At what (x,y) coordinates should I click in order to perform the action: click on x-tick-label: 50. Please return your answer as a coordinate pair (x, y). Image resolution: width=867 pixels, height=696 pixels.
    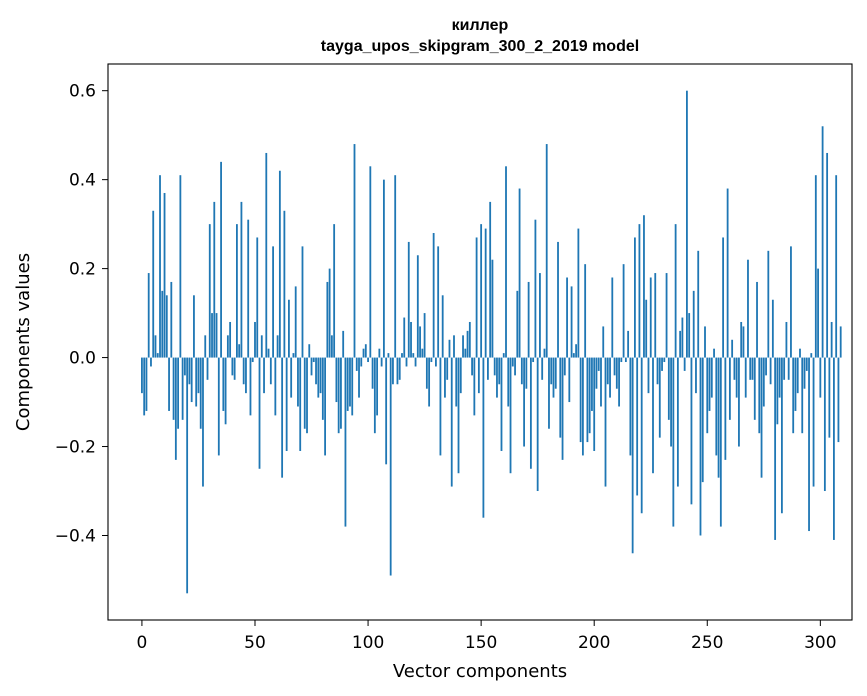
    Looking at the image, I should click on (255, 643).